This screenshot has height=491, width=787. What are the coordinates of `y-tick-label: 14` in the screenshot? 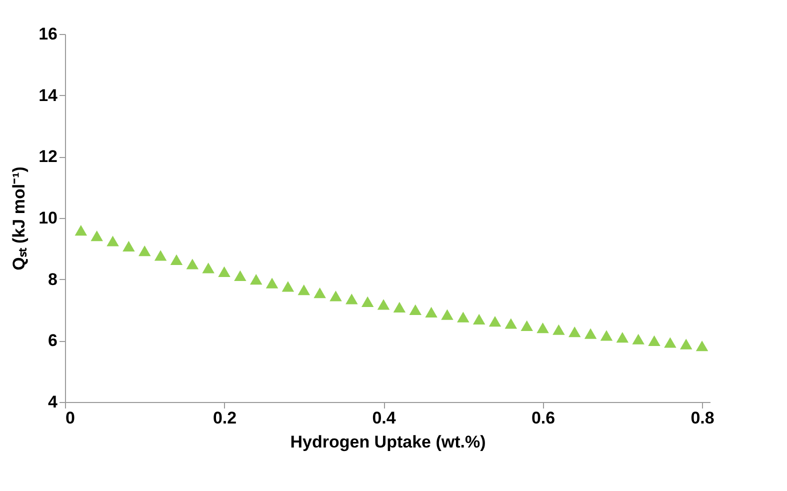 It's located at (48, 95).